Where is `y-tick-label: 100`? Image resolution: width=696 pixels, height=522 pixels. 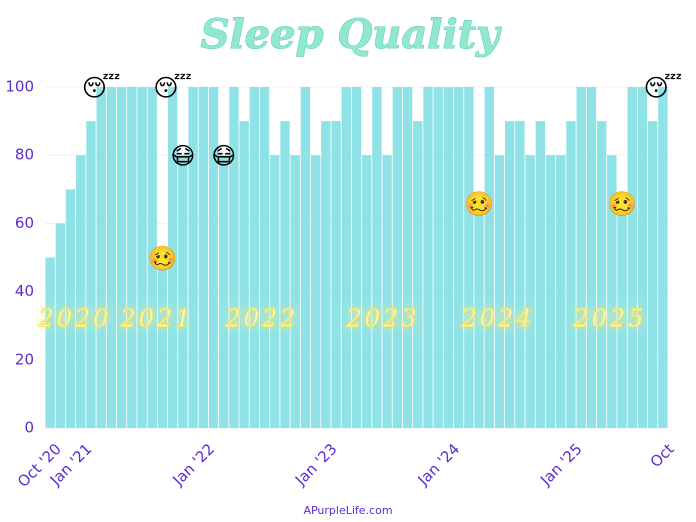 y-tick-label: 100 is located at coordinates (19, 87).